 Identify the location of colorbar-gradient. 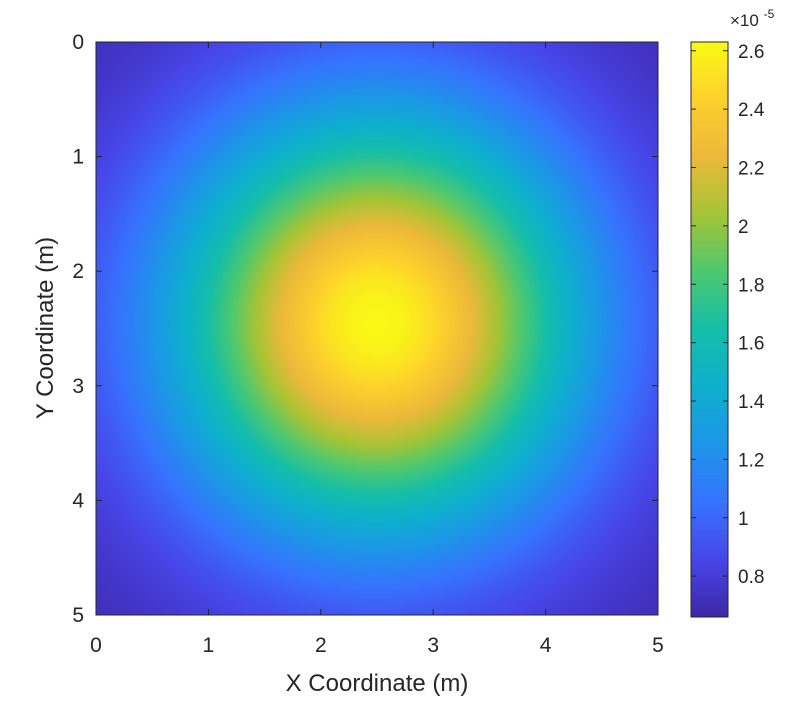
(709, 329).